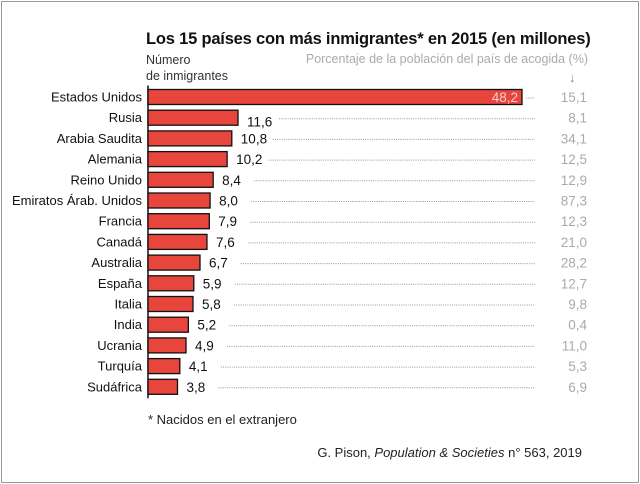 The image size is (640, 484). I want to click on left-label-line1: Número, so click(168, 60).